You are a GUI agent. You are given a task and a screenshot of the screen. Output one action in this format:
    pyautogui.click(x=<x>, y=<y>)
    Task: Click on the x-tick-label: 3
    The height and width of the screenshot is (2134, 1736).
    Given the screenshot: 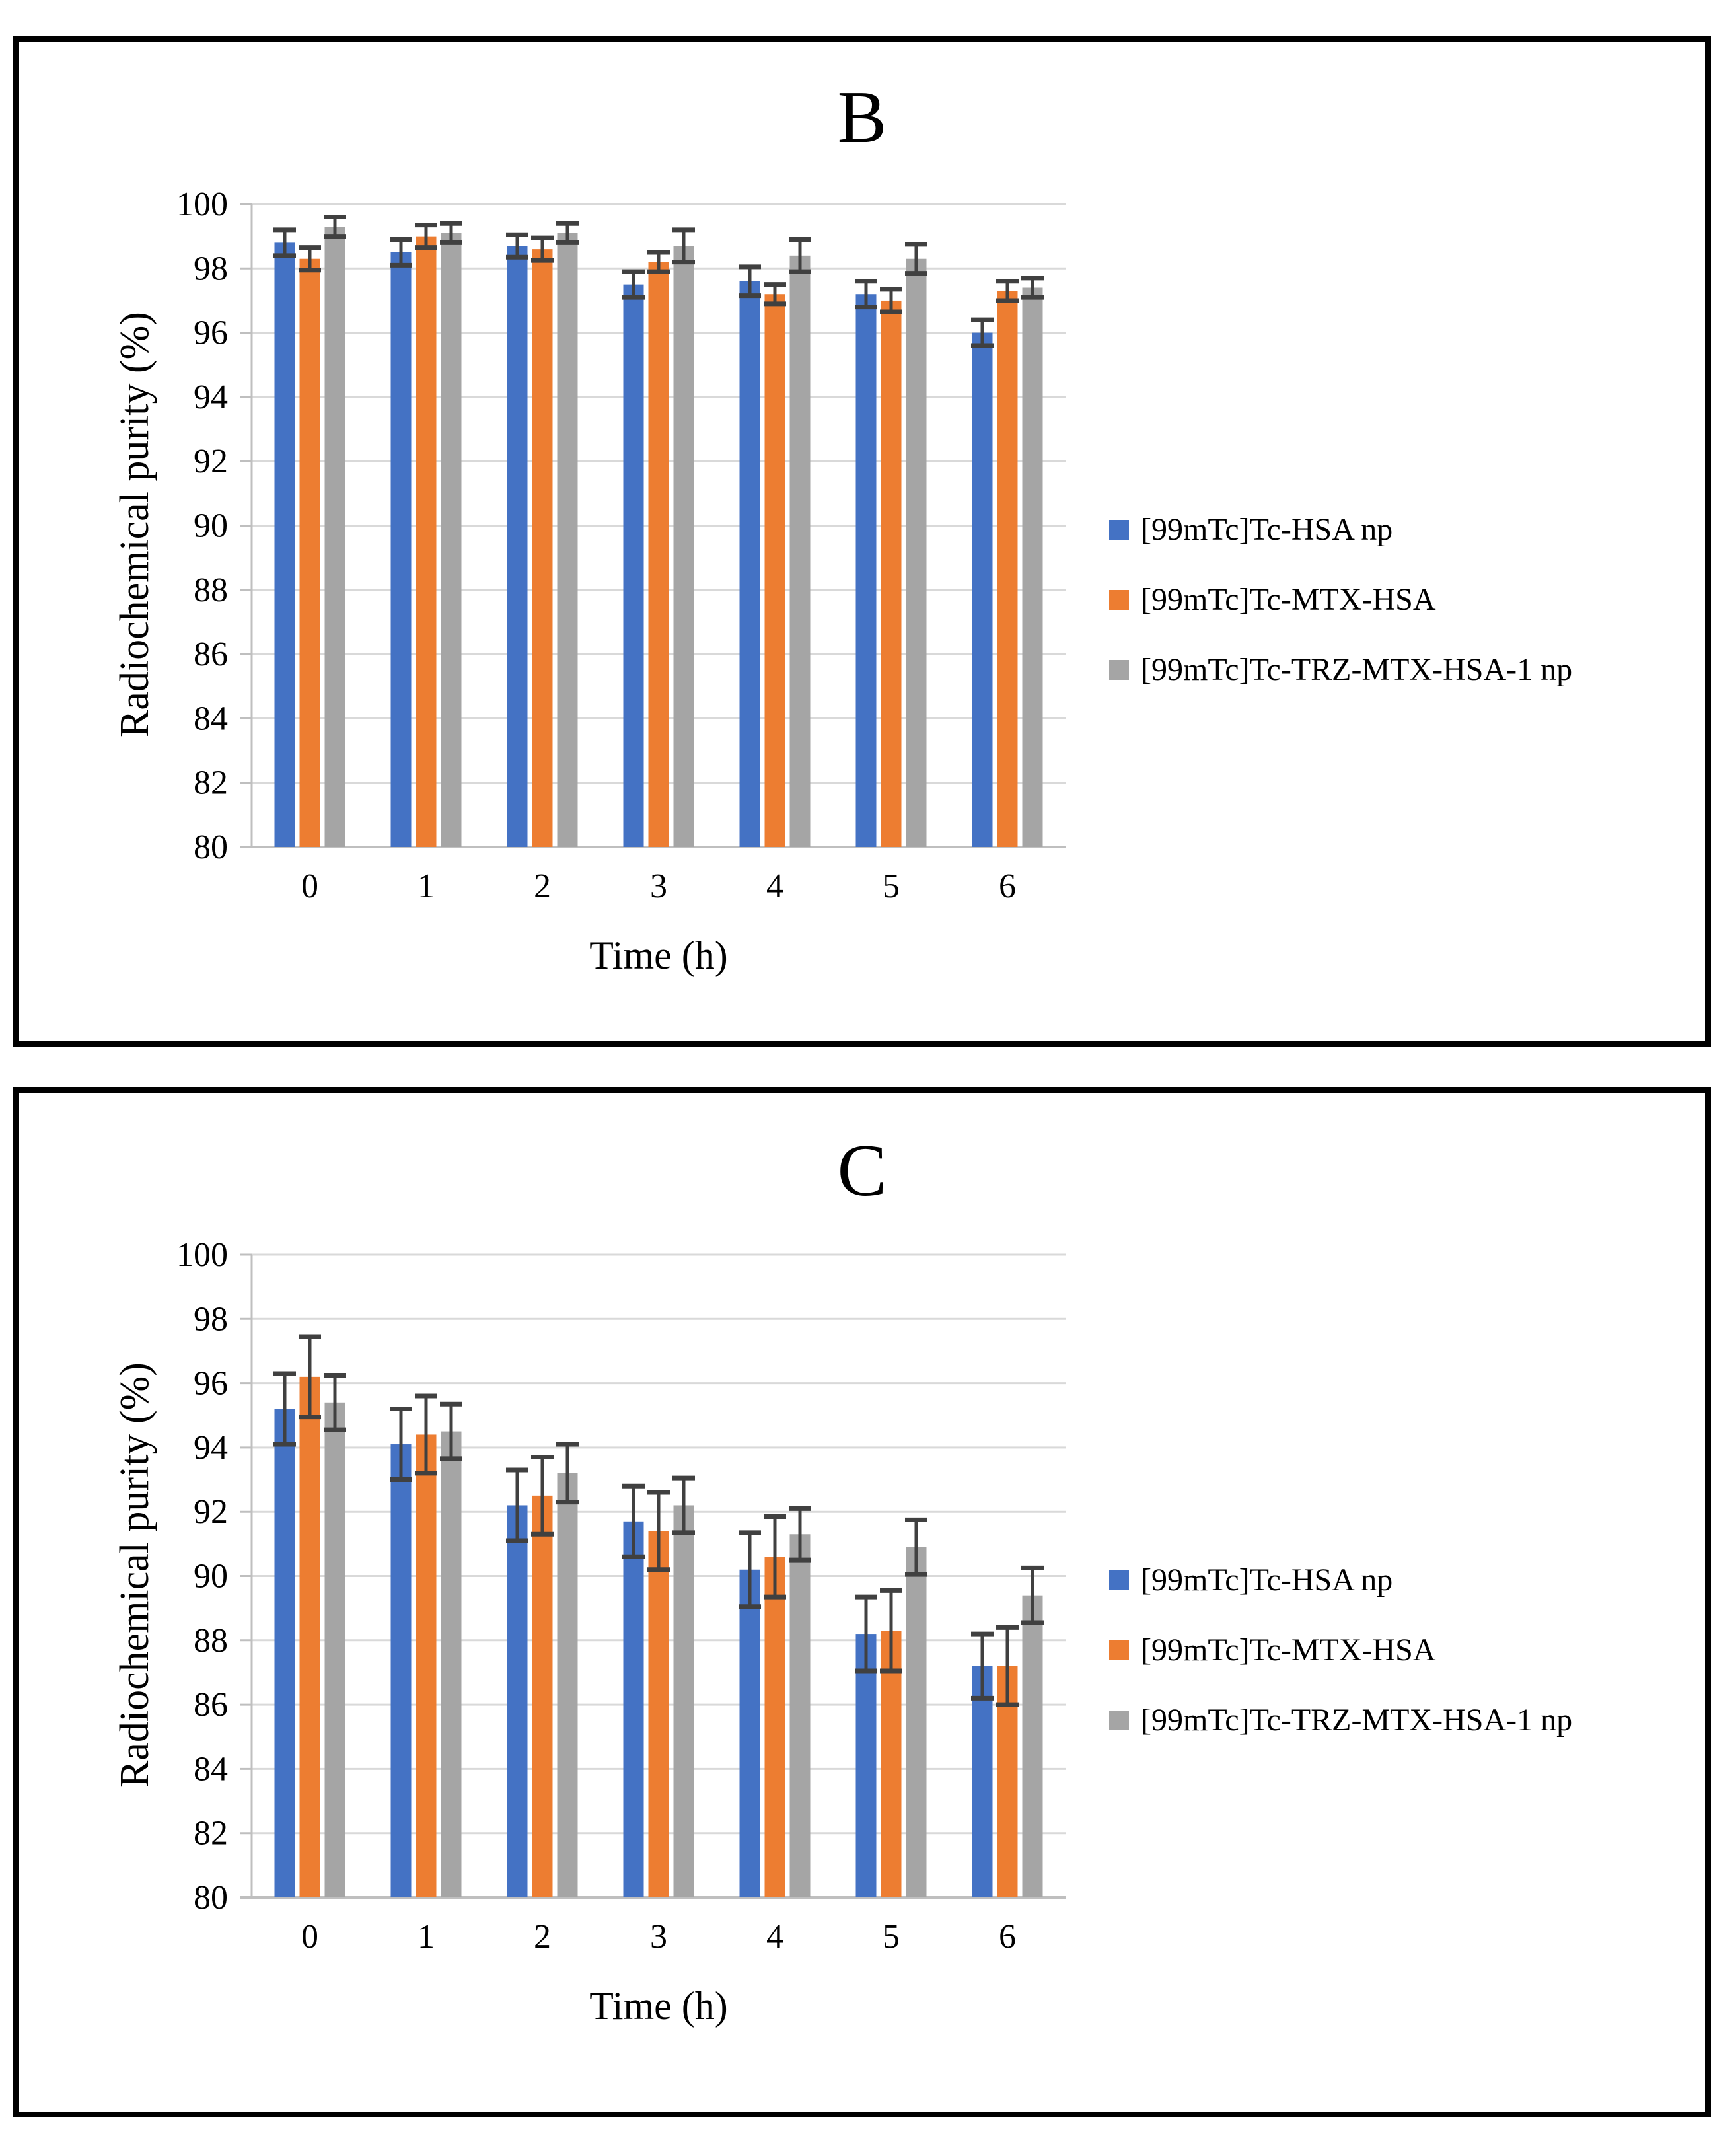 What is the action you would take?
    pyautogui.click(x=658, y=886)
    